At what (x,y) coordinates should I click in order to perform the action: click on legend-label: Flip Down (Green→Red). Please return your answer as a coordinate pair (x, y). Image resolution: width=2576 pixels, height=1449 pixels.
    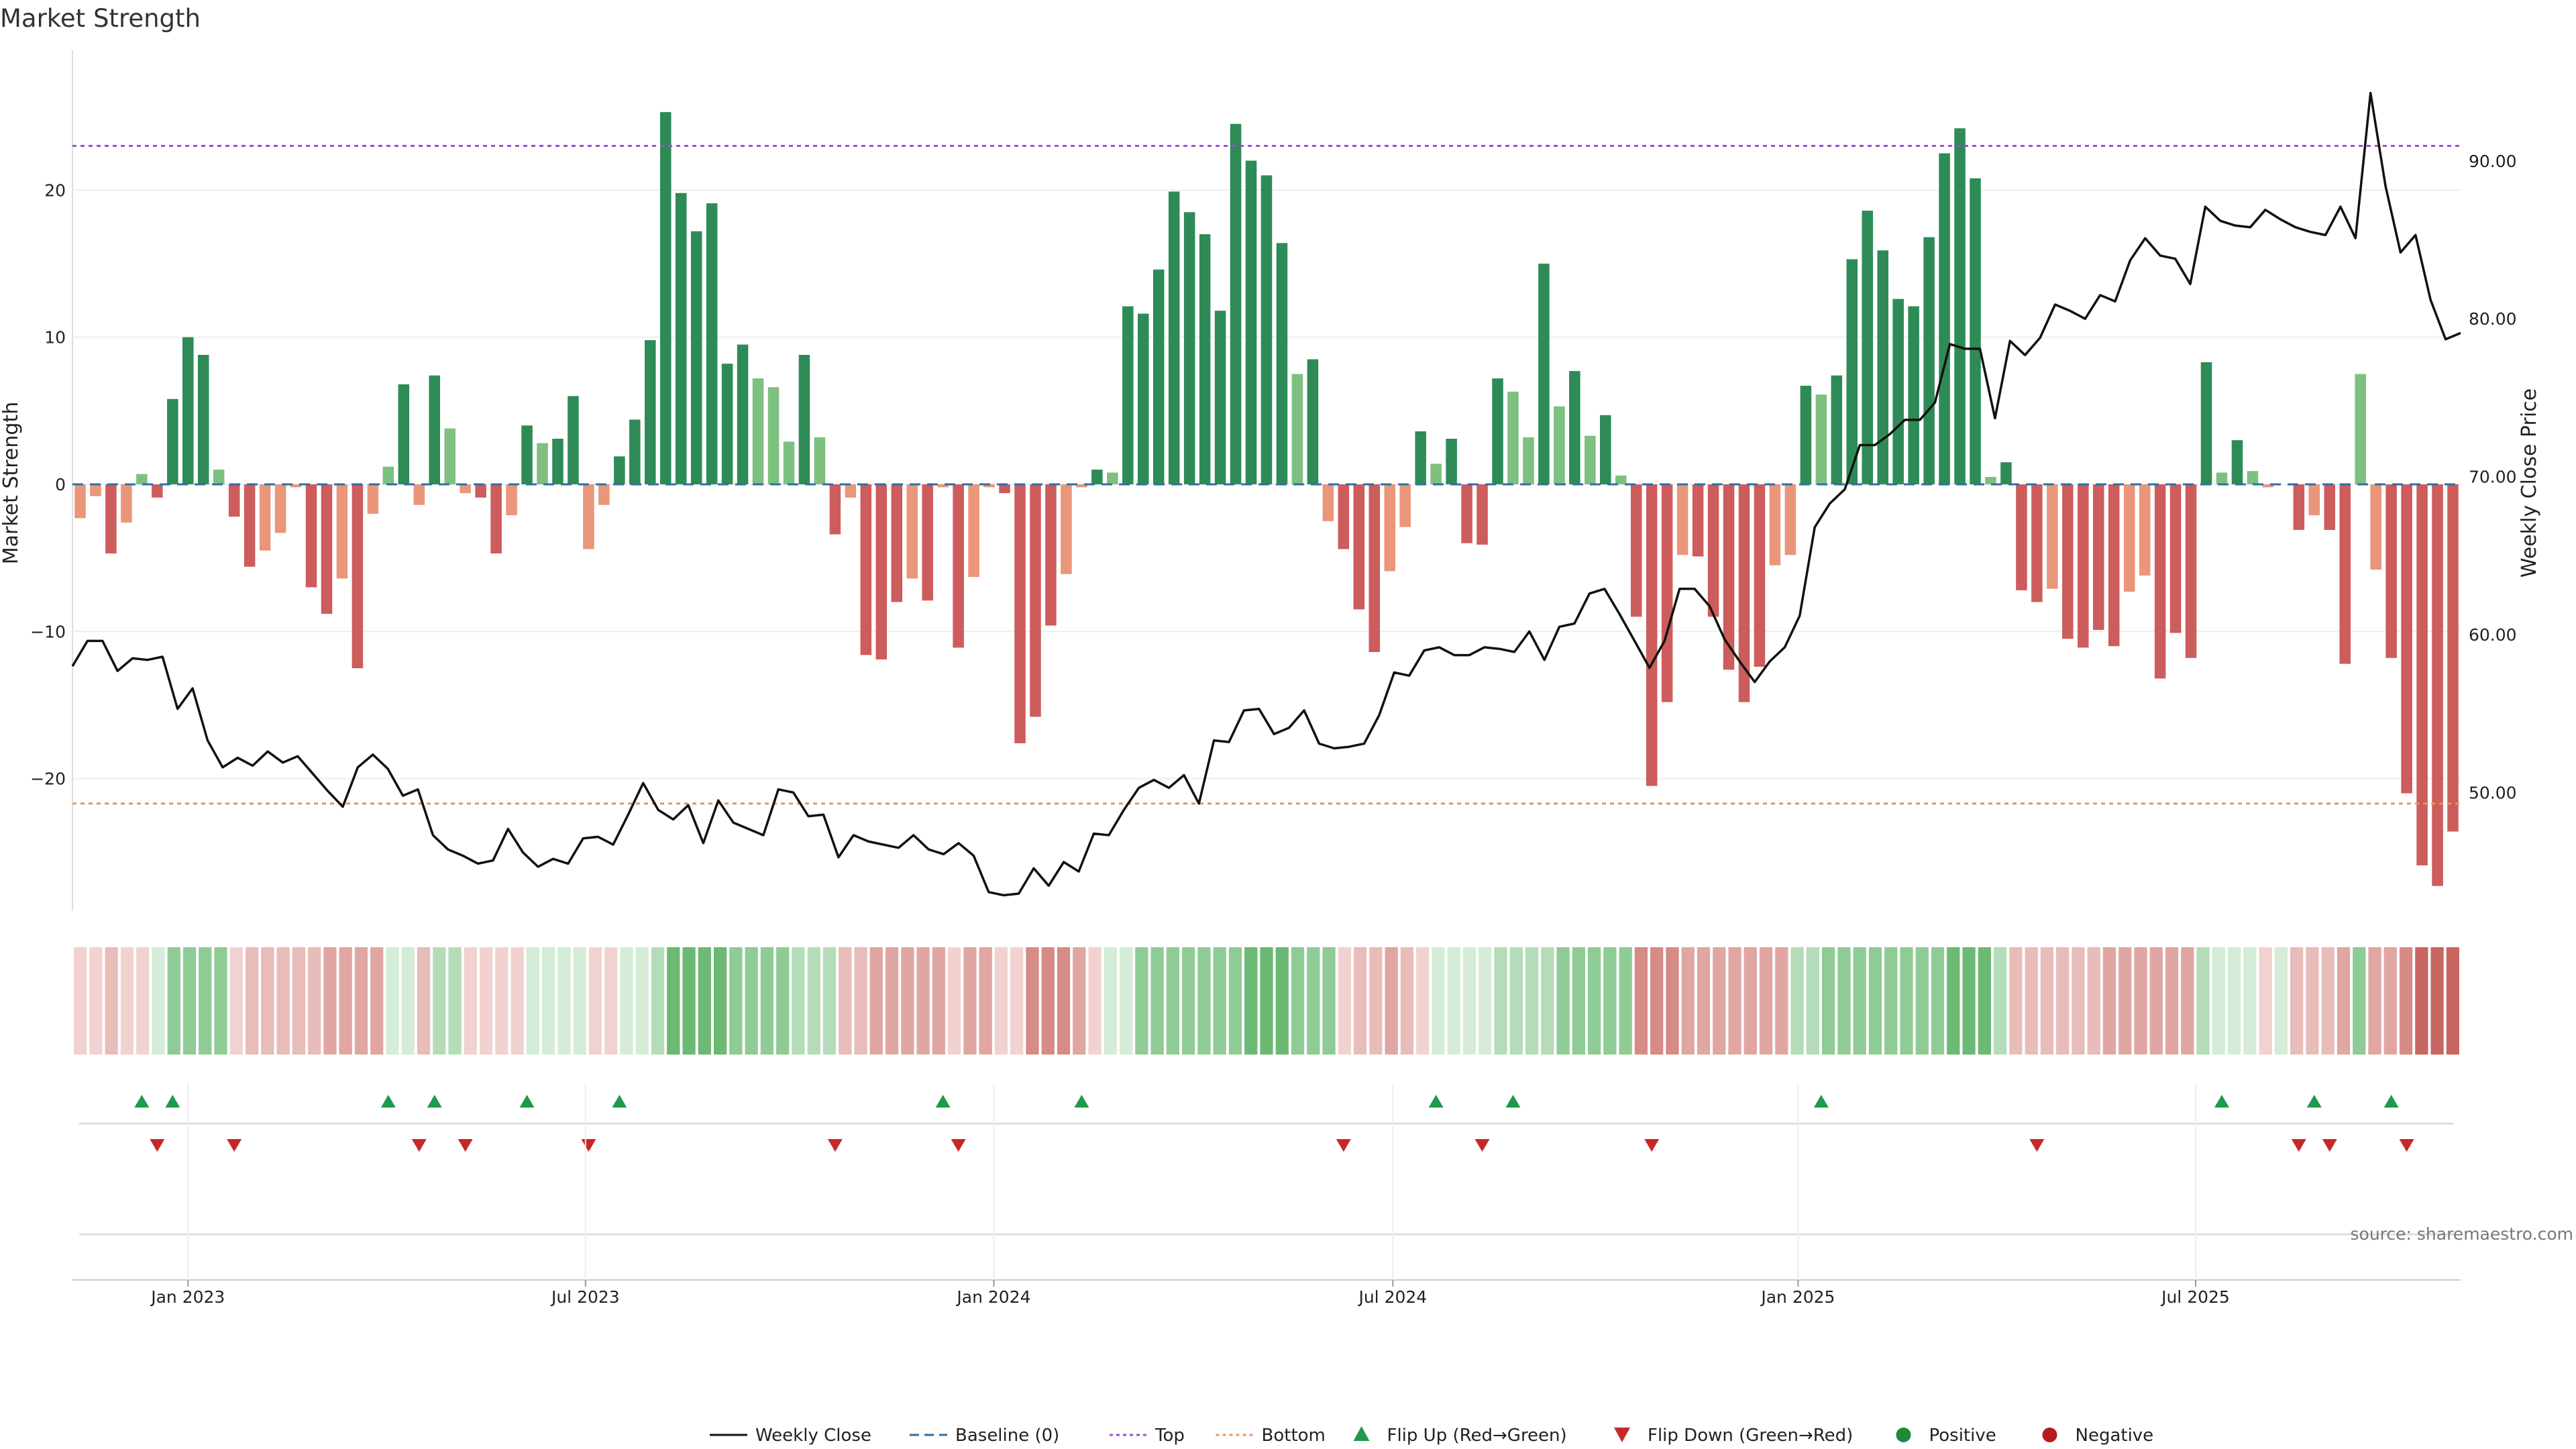
    Looking at the image, I should click on (1750, 1436).